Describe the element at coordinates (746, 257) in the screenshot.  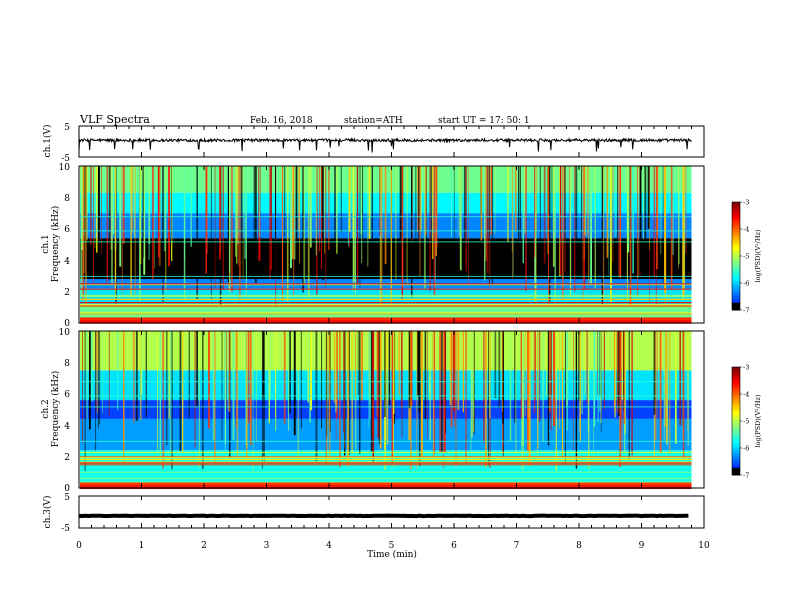
I see `ch1-colorbar-tick-label: -5` at that location.